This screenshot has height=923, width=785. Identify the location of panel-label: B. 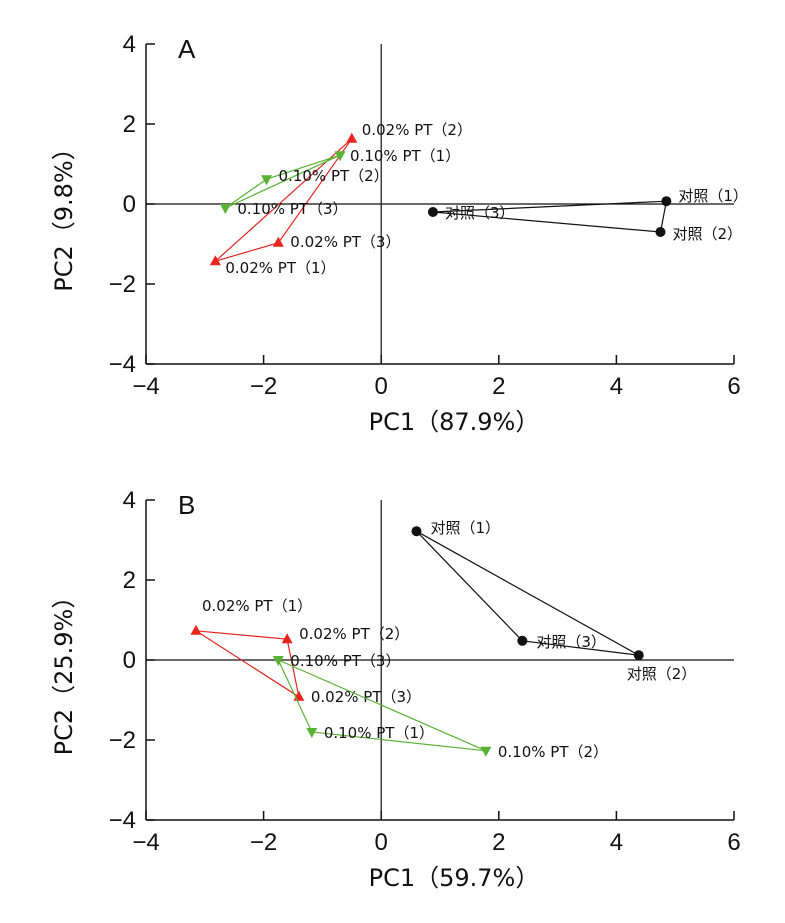
(186, 505).